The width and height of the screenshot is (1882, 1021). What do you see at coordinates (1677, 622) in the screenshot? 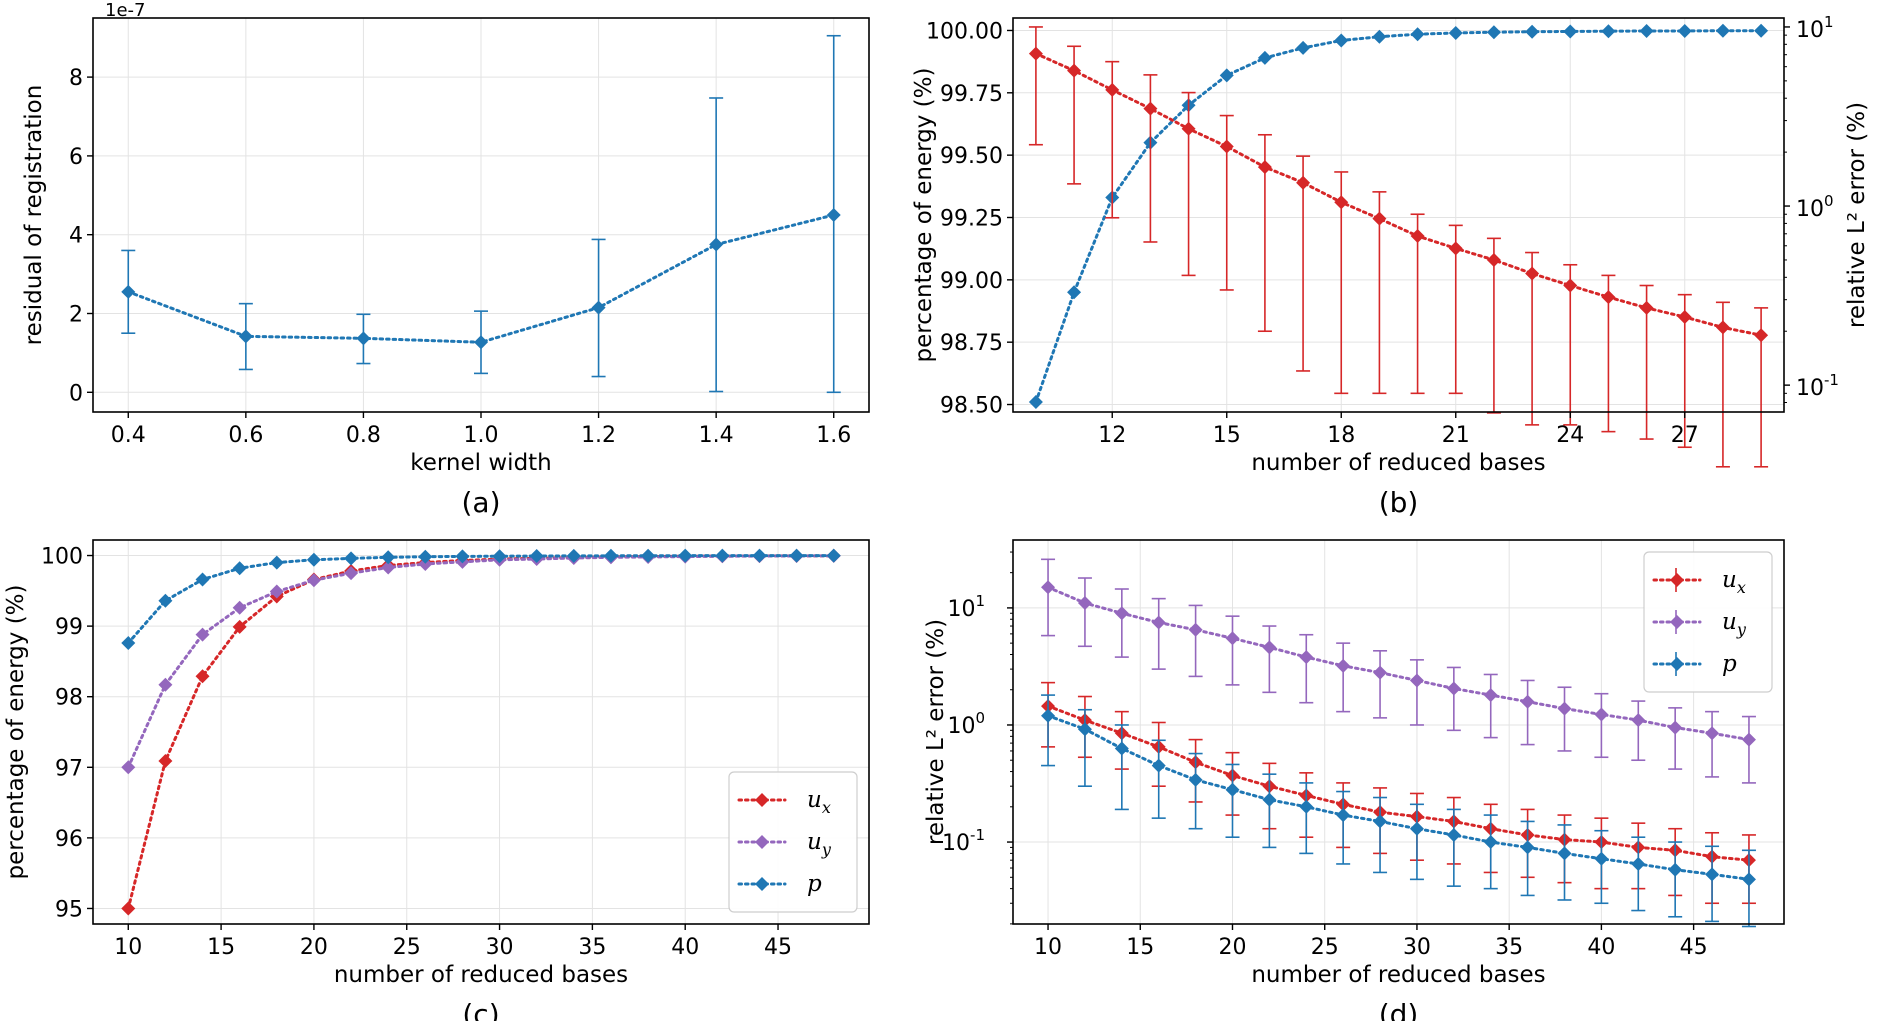
I see `chart-d-legend-marker` at bounding box center [1677, 622].